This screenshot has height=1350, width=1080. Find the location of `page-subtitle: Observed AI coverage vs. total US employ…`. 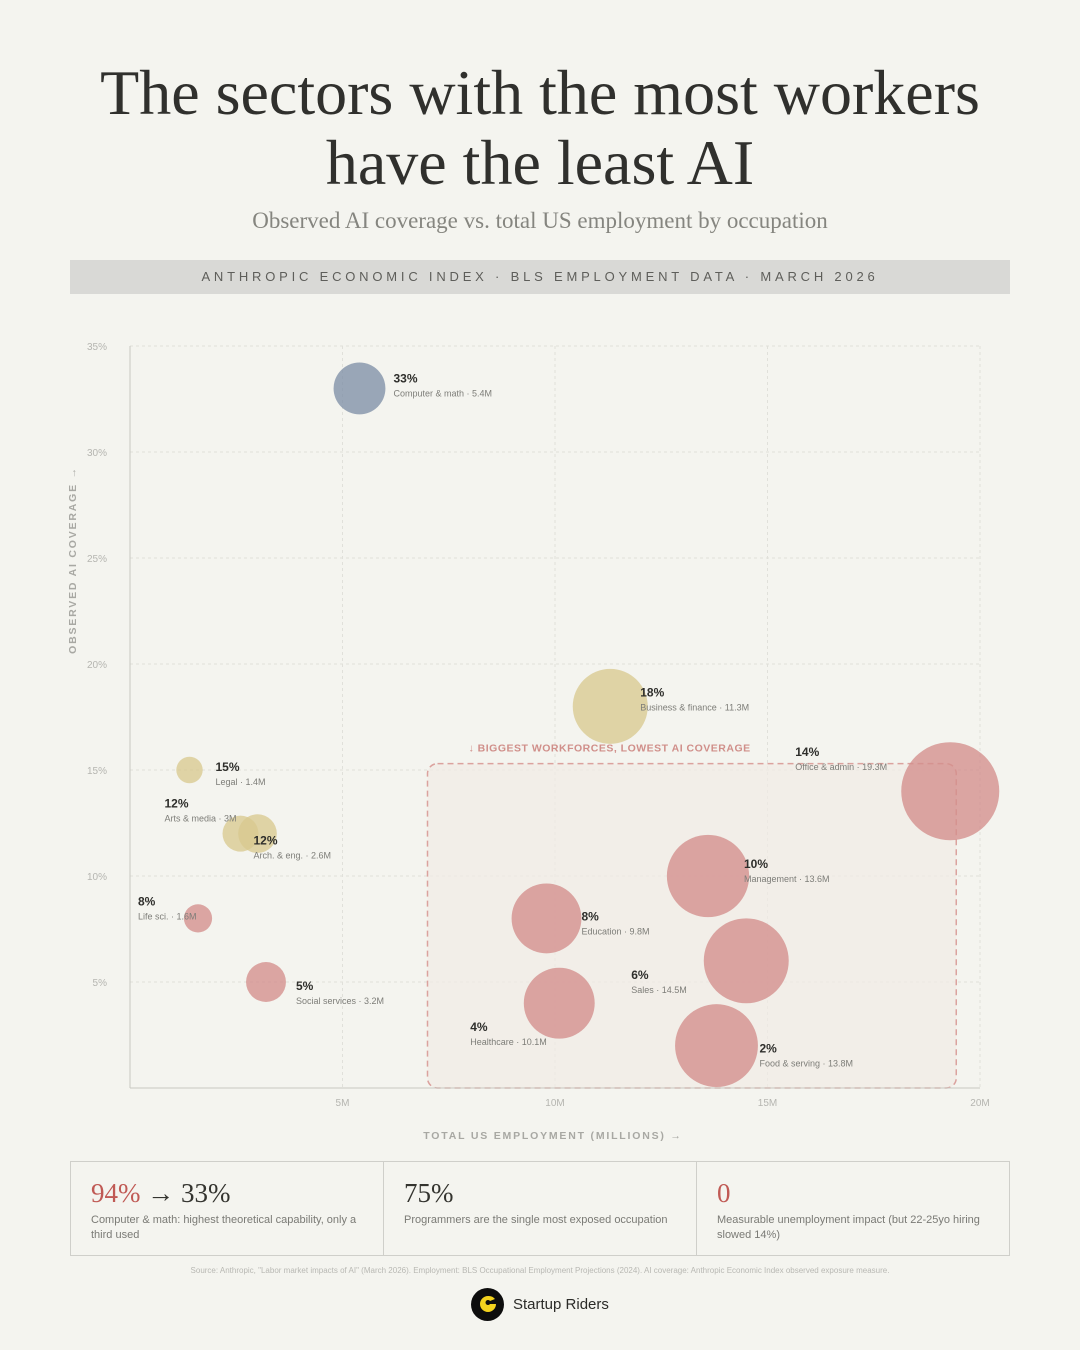

page-subtitle: Observed AI coverage vs. total US employ… is located at coordinates (540, 220).